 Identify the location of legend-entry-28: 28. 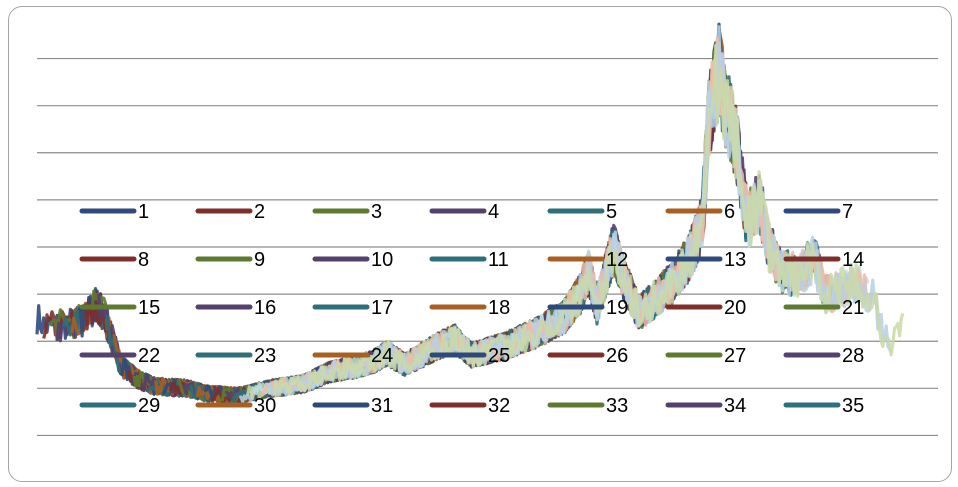
(823, 356).